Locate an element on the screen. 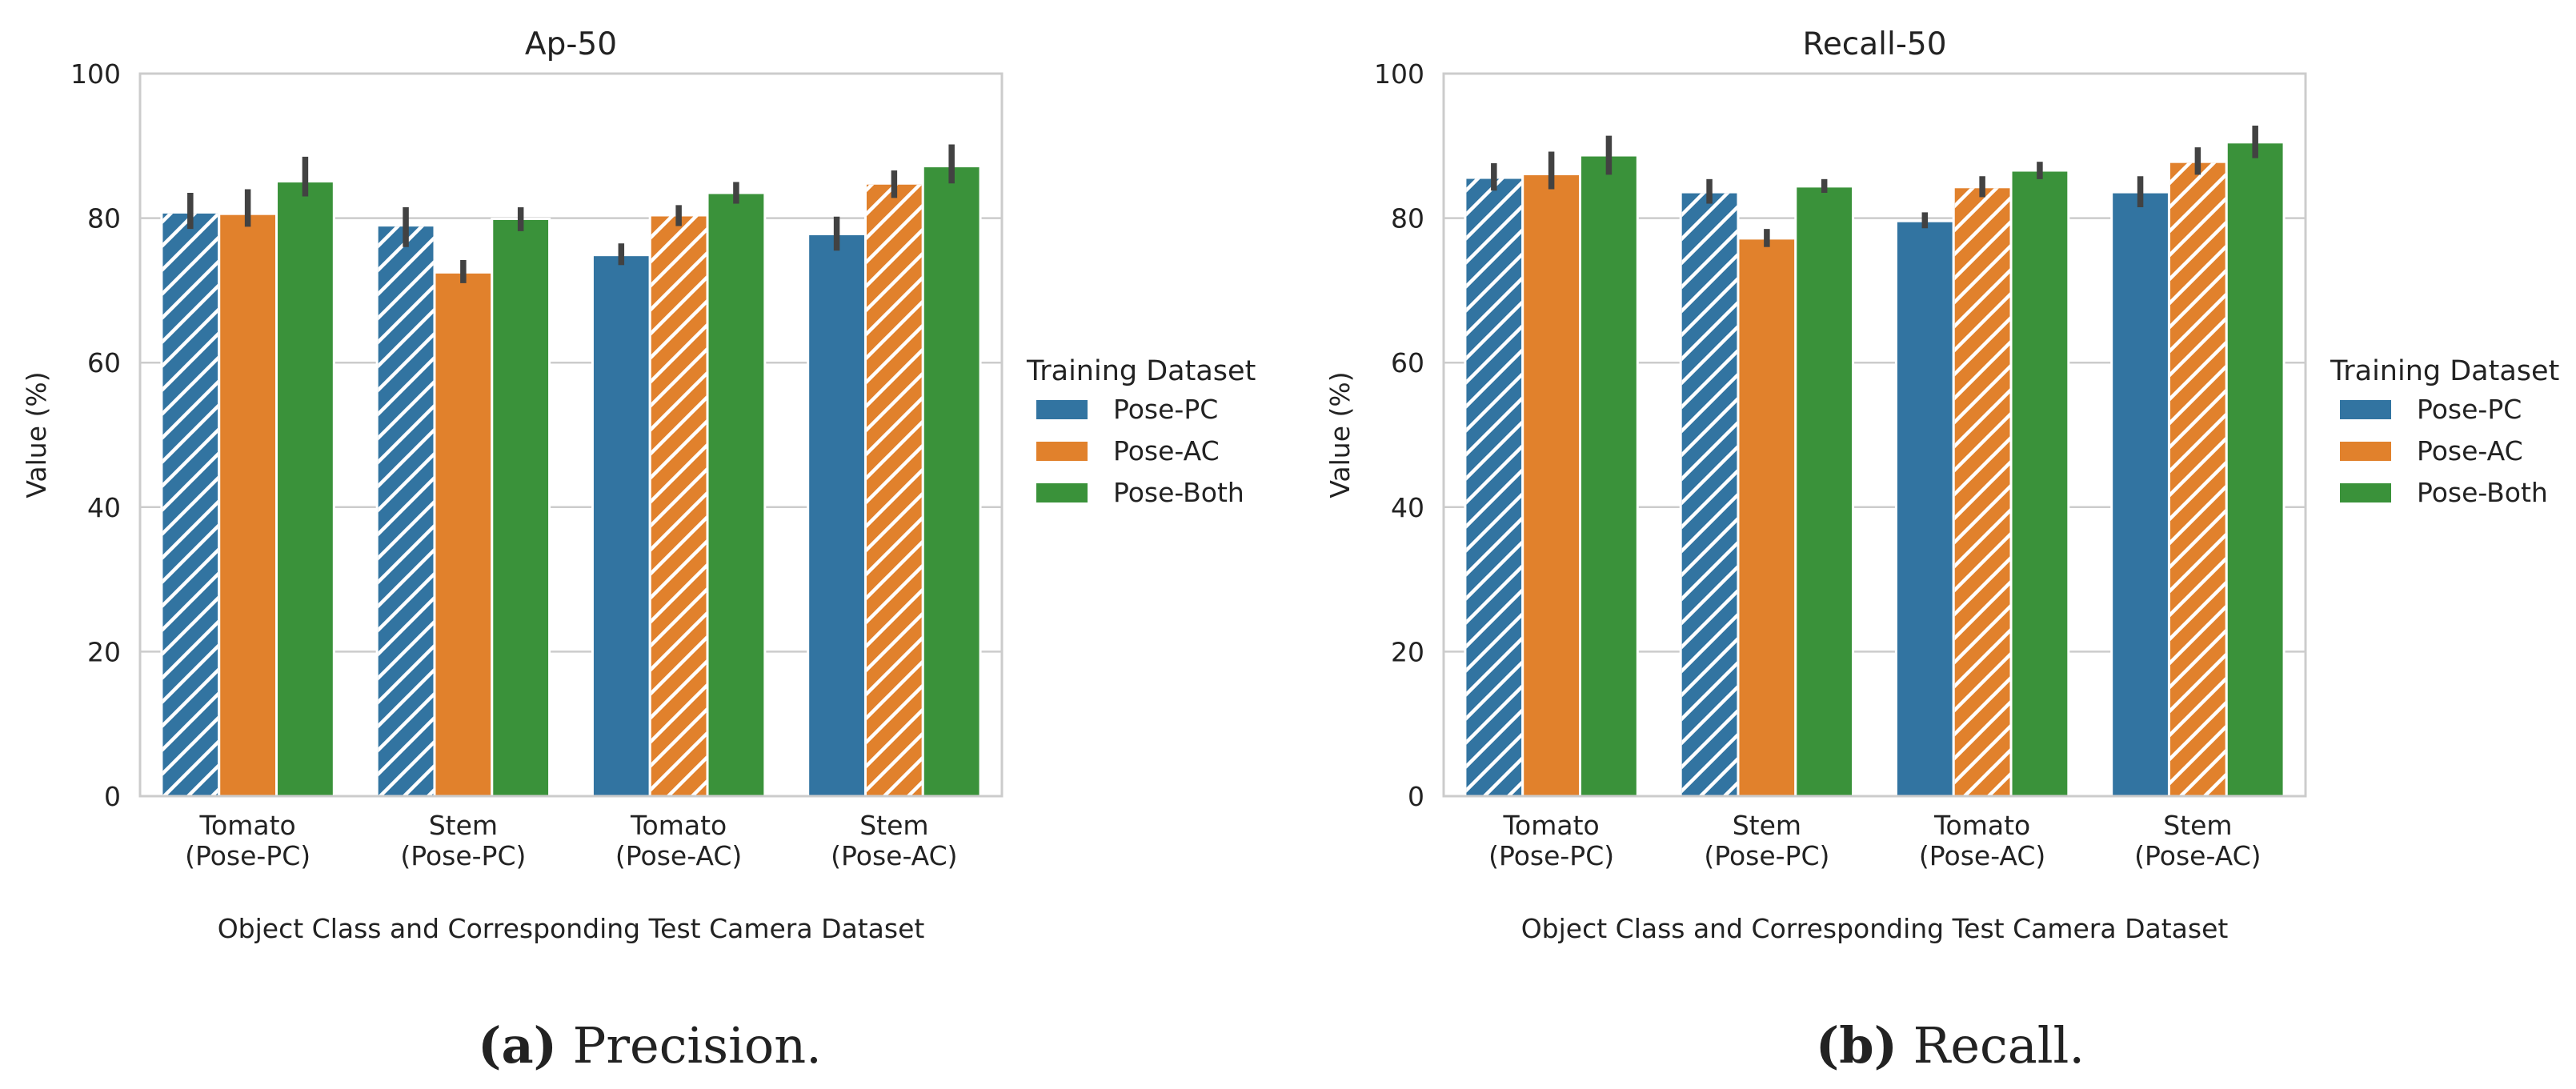 This screenshot has height=1089, width=2576. caption-text: Precision. is located at coordinates (689, 1045).